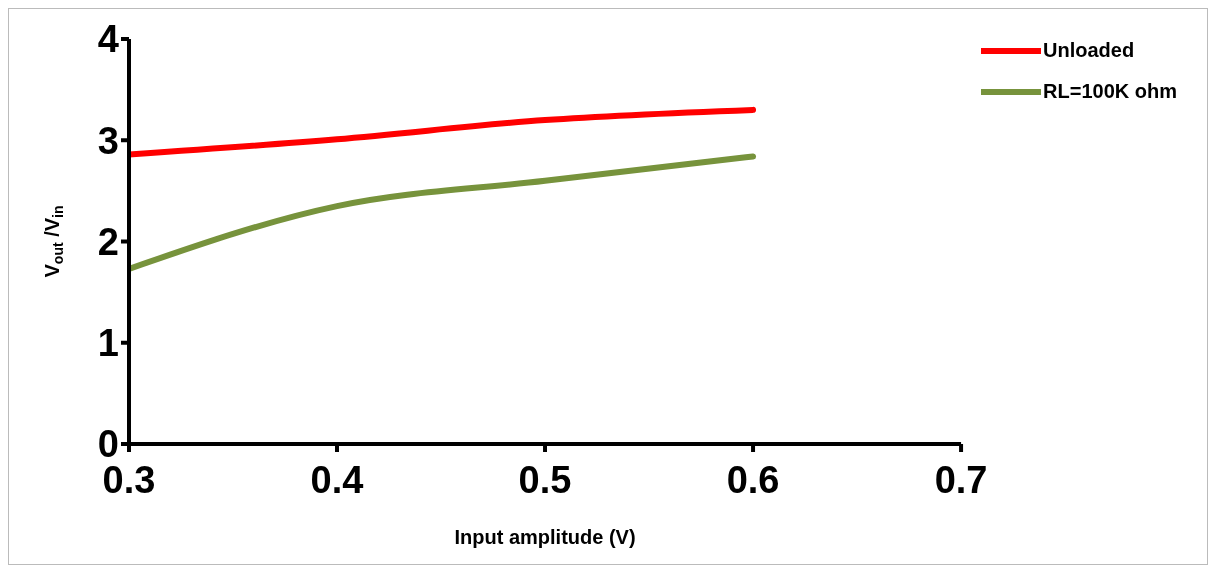 This screenshot has height=573, width=1216. Describe the element at coordinates (961, 479) in the screenshot. I see `x-tick-label: 0.7` at that location.